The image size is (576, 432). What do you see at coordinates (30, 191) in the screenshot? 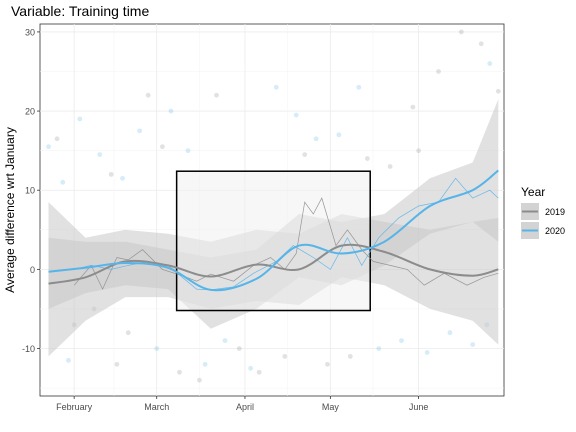
I see `y-tick-label: 10` at bounding box center [30, 191].